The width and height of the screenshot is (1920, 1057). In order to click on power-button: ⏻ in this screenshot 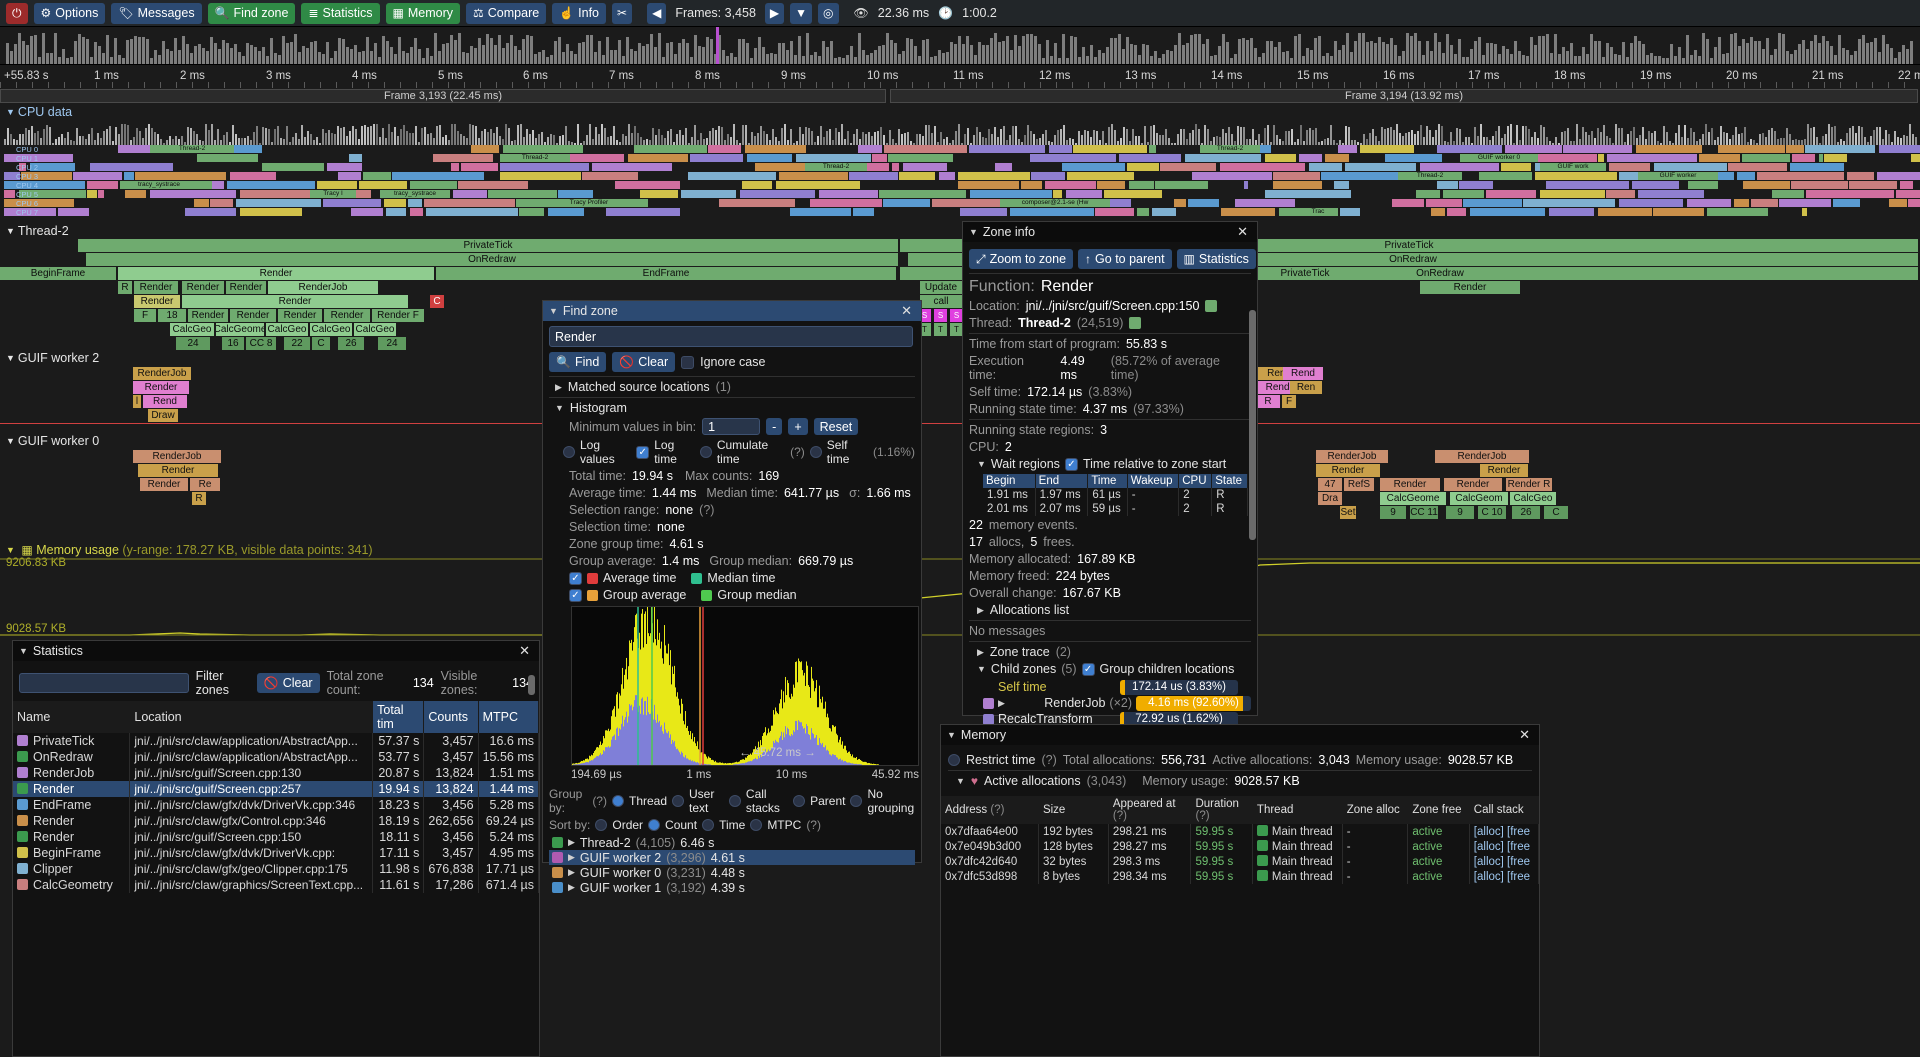, I will do `click(17, 13)`.